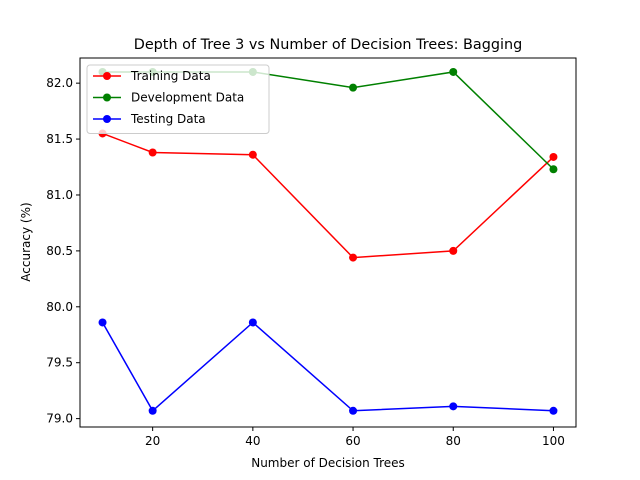  I want to click on series-line, so click(327, 366).